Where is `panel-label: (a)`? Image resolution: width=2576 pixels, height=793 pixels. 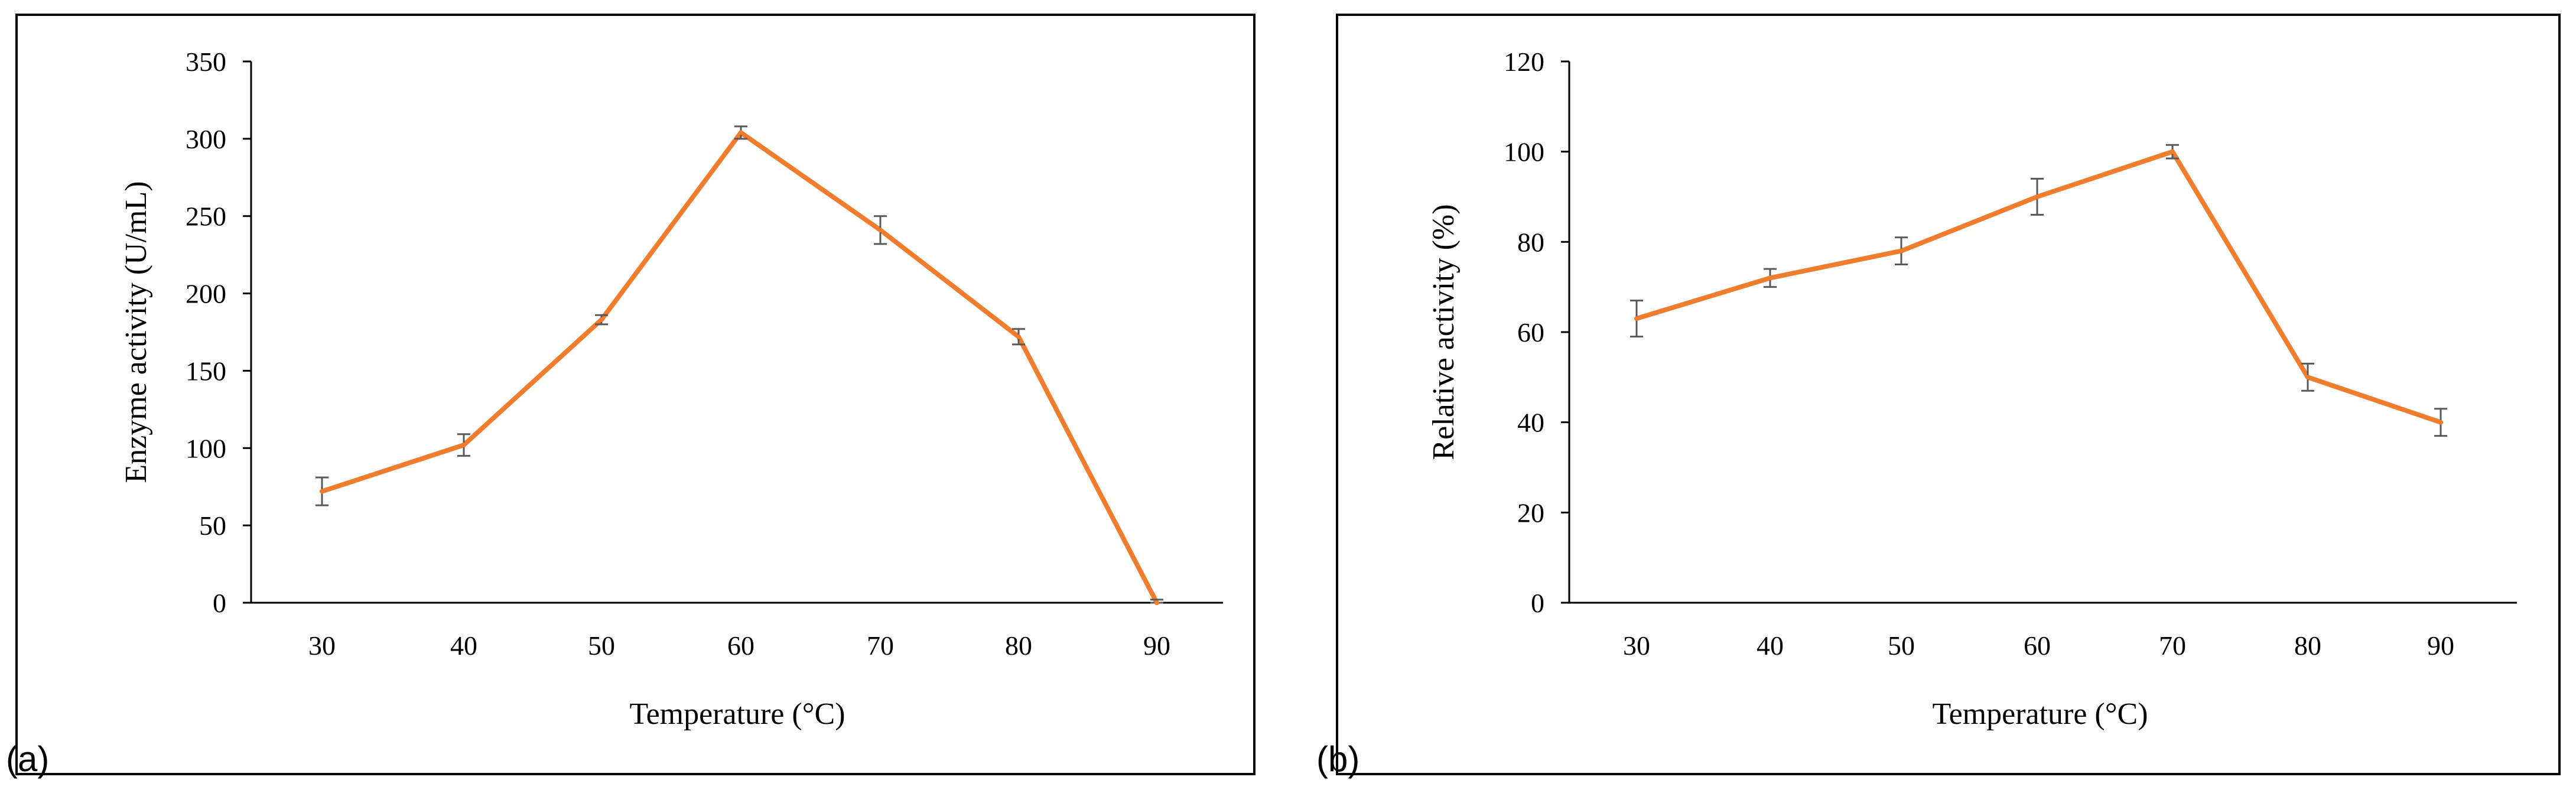 panel-label: (a) is located at coordinates (28, 759).